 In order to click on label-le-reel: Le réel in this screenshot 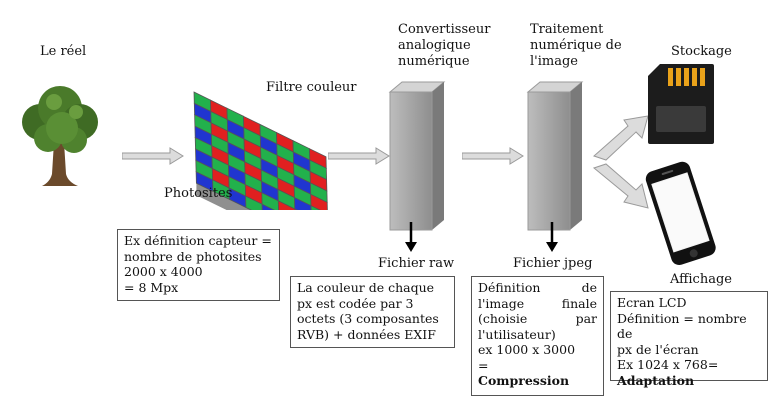, I will do `click(63, 51)`.